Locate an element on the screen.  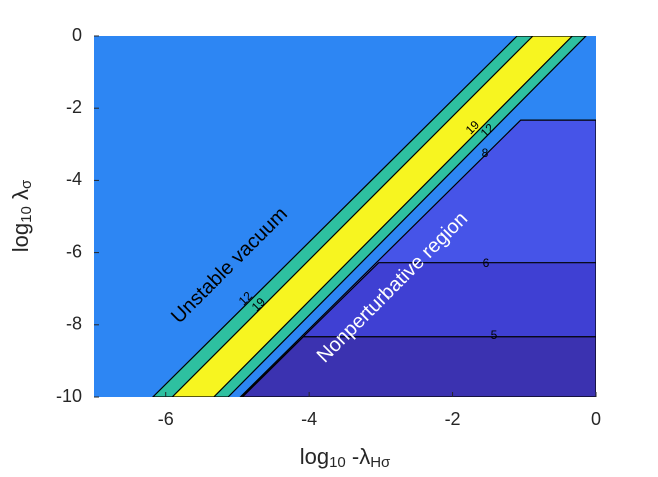
x-axis-label: log10 -λHσ is located at coordinates (345, 457).